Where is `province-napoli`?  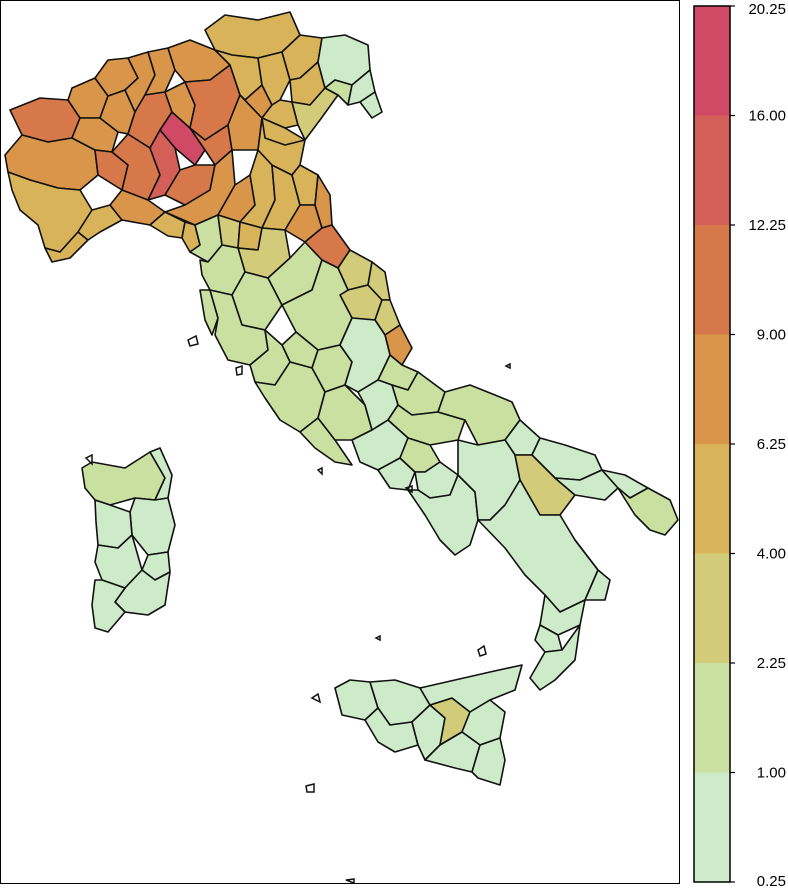 province-napoli is located at coordinates (396, 474).